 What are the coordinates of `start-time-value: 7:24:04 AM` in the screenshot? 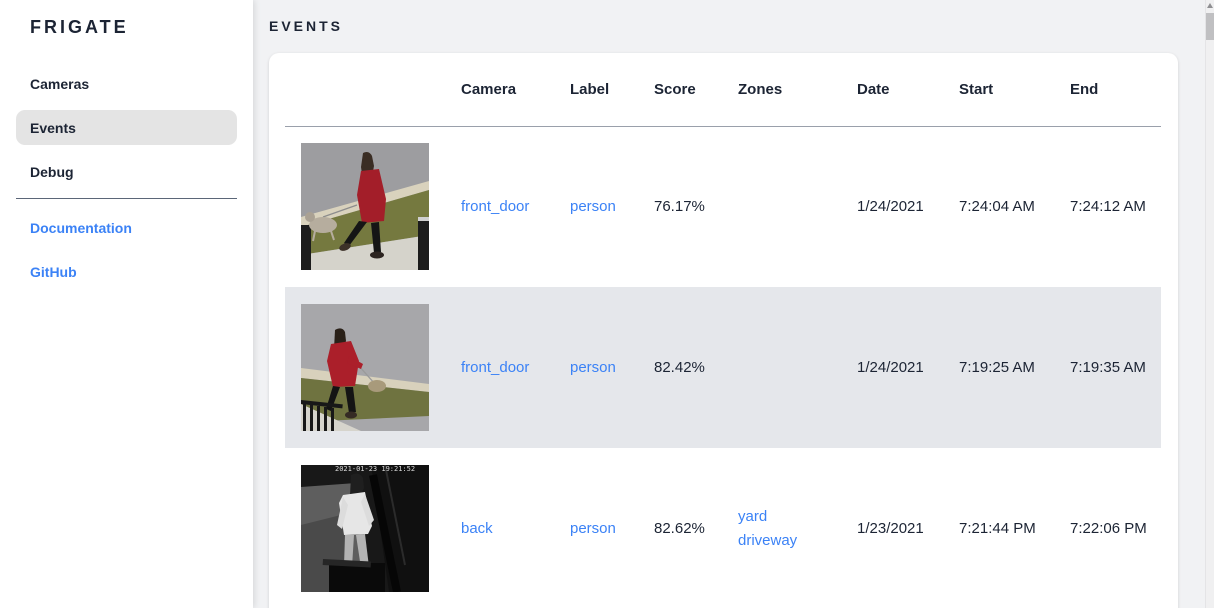 It's located at (997, 207).